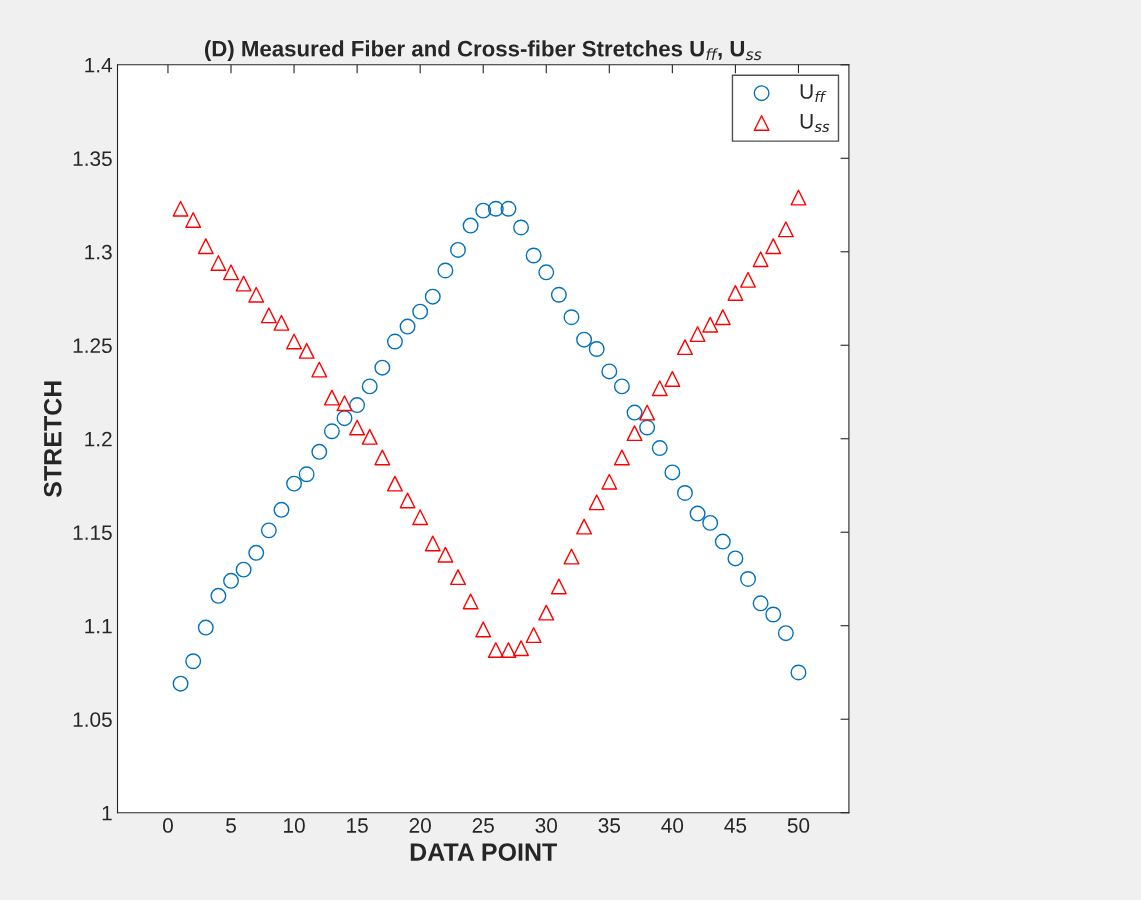 The width and height of the screenshot is (1141, 900). What do you see at coordinates (107, 813) in the screenshot?
I see `y-tick-label: 1` at bounding box center [107, 813].